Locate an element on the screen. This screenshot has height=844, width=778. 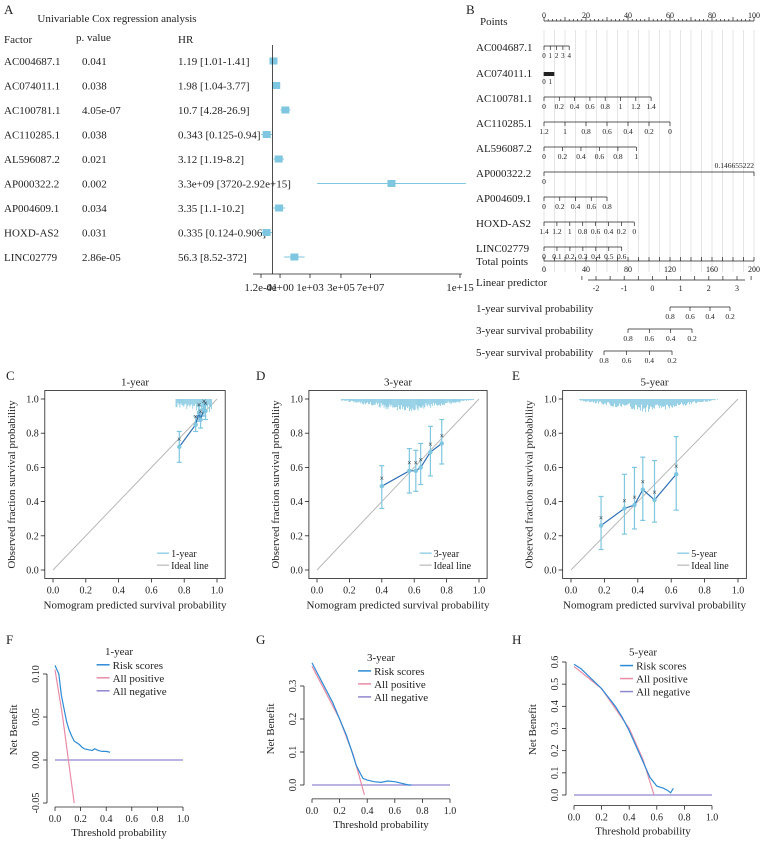
panel-label-f: F is located at coordinates (9, 639).